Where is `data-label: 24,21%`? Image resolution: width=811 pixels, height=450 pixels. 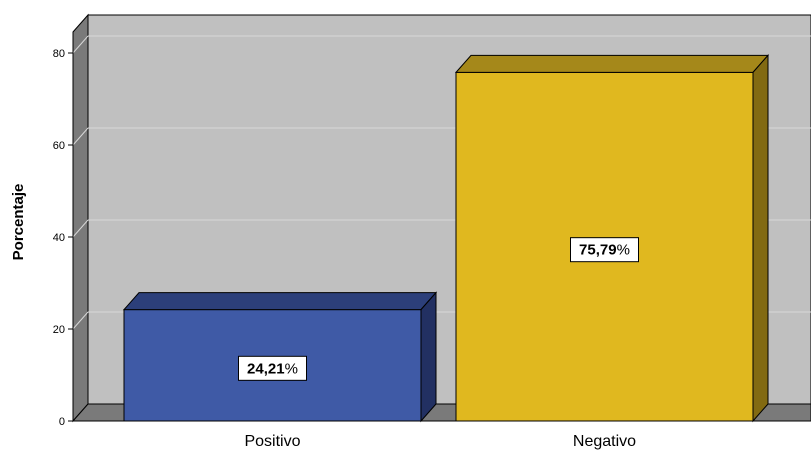
data-label: 24,21% is located at coordinates (272, 368).